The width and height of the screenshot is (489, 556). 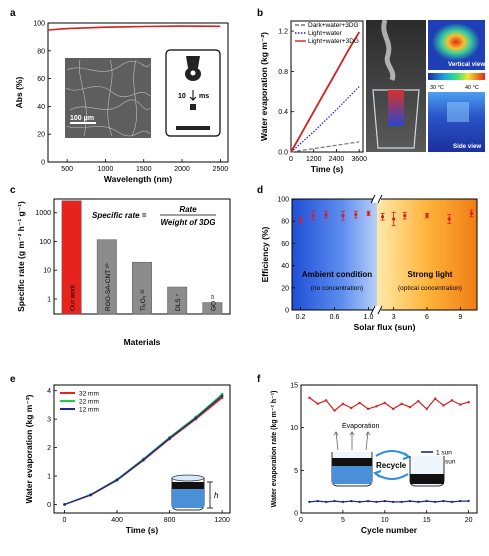 What do you see at coordinates (392, 453) in the screenshot?
I see `recycle-arrow-top-icon` at bounding box center [392, 453].